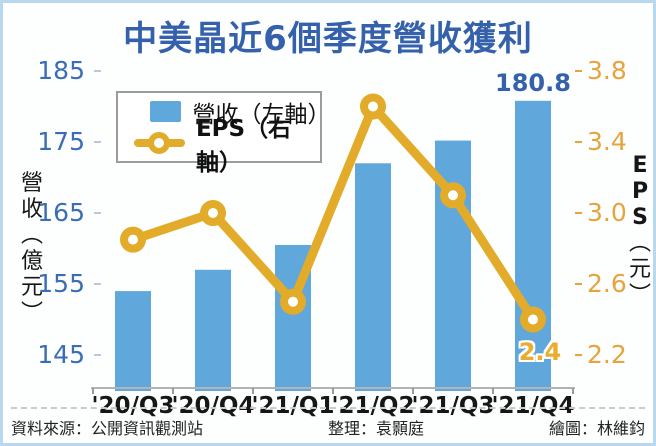 This screenshot has height=446, width=656. Describe the element at coordinates (107, 428) in the screenshot. I see `footer-source: 資料來源：公開資訊觀測站` at that location.